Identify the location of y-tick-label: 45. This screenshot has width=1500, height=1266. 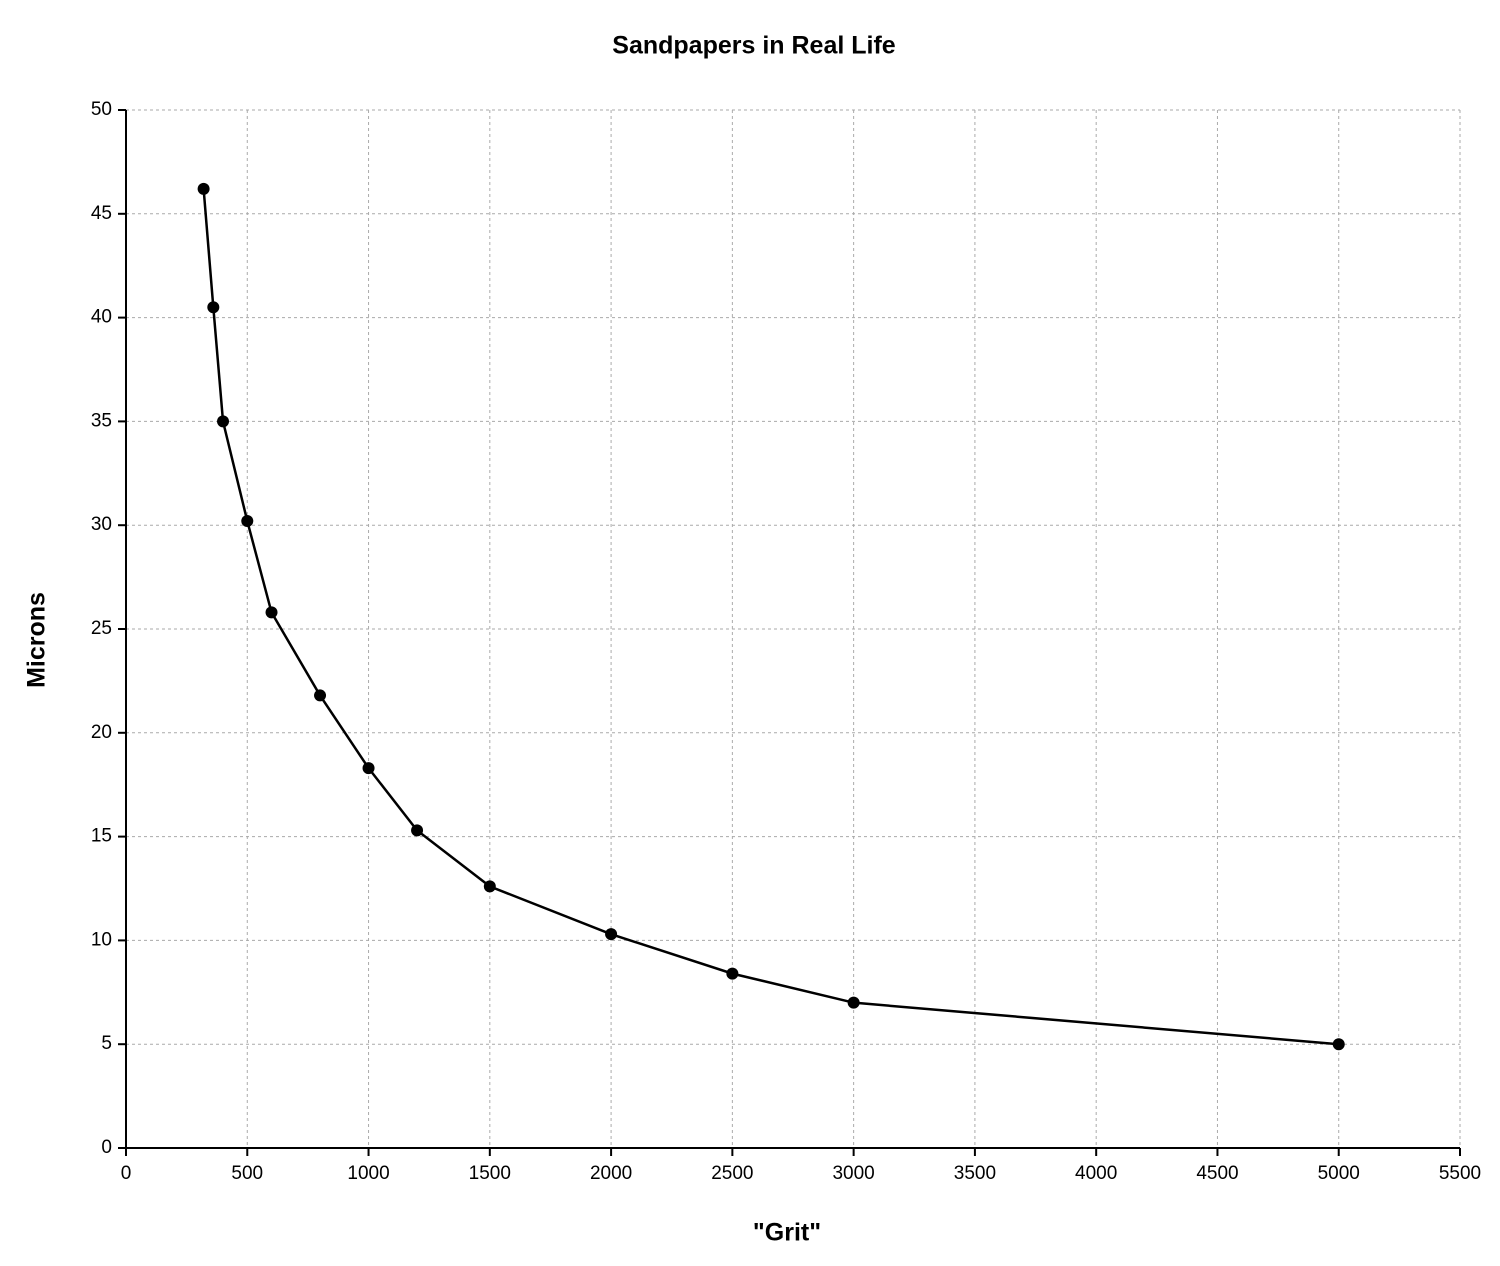
(101, 213).